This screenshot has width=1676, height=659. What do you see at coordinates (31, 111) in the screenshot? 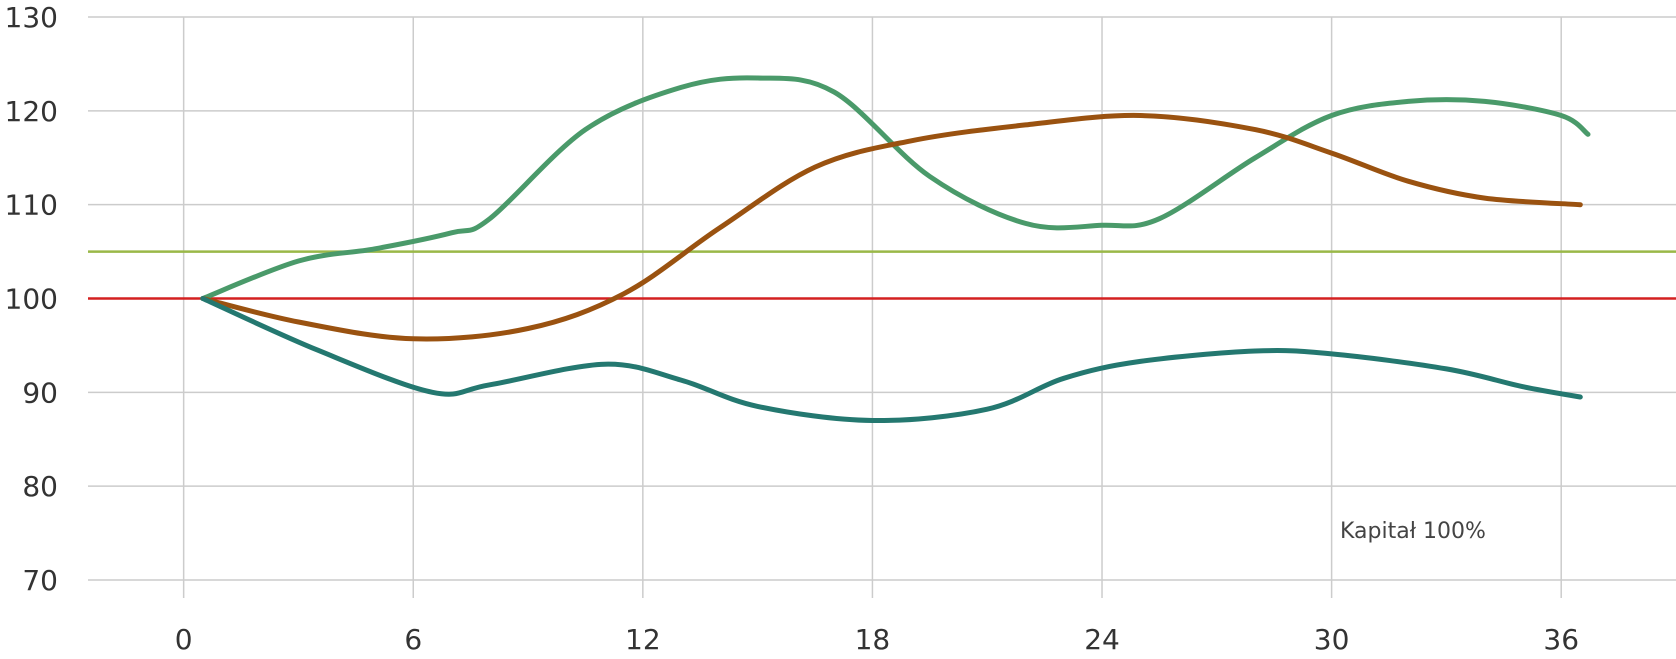
I see `y-tick-label: 120` at bounding box center [31, 111].